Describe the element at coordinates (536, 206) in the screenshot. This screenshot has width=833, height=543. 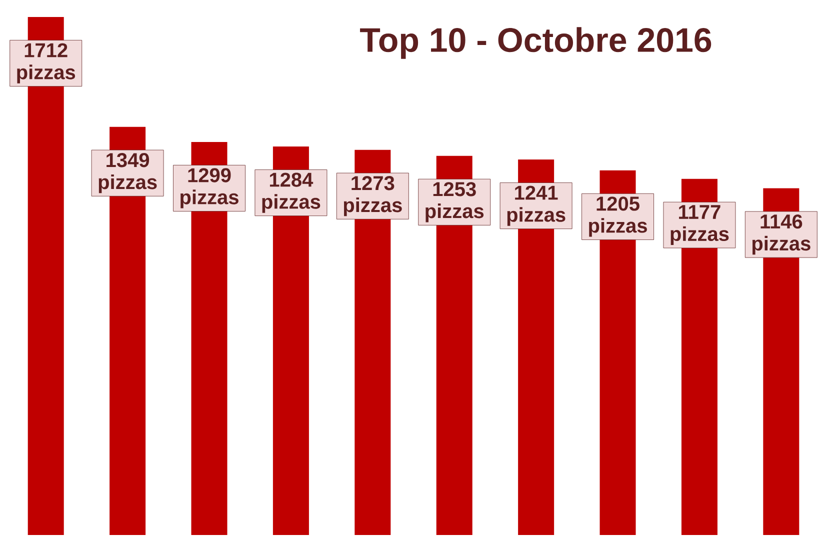
I see `data-label: 1241 pizzas` at that location.